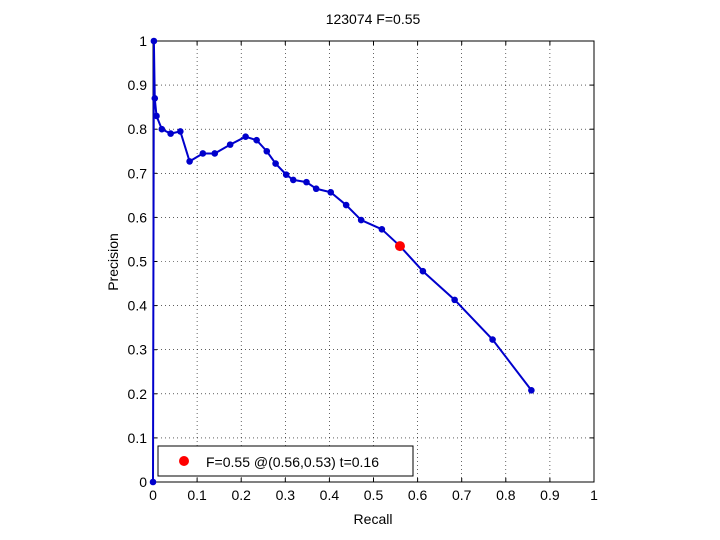  I want to click on y-tick-label: 0.1, so click(138, 438).